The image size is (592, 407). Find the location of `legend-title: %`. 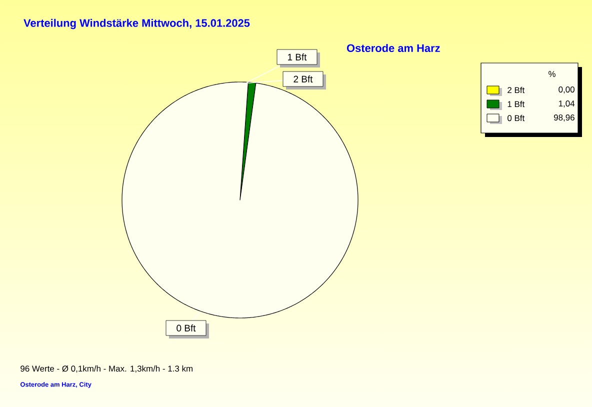

legend-title: % is located at coordinates (552, 74).